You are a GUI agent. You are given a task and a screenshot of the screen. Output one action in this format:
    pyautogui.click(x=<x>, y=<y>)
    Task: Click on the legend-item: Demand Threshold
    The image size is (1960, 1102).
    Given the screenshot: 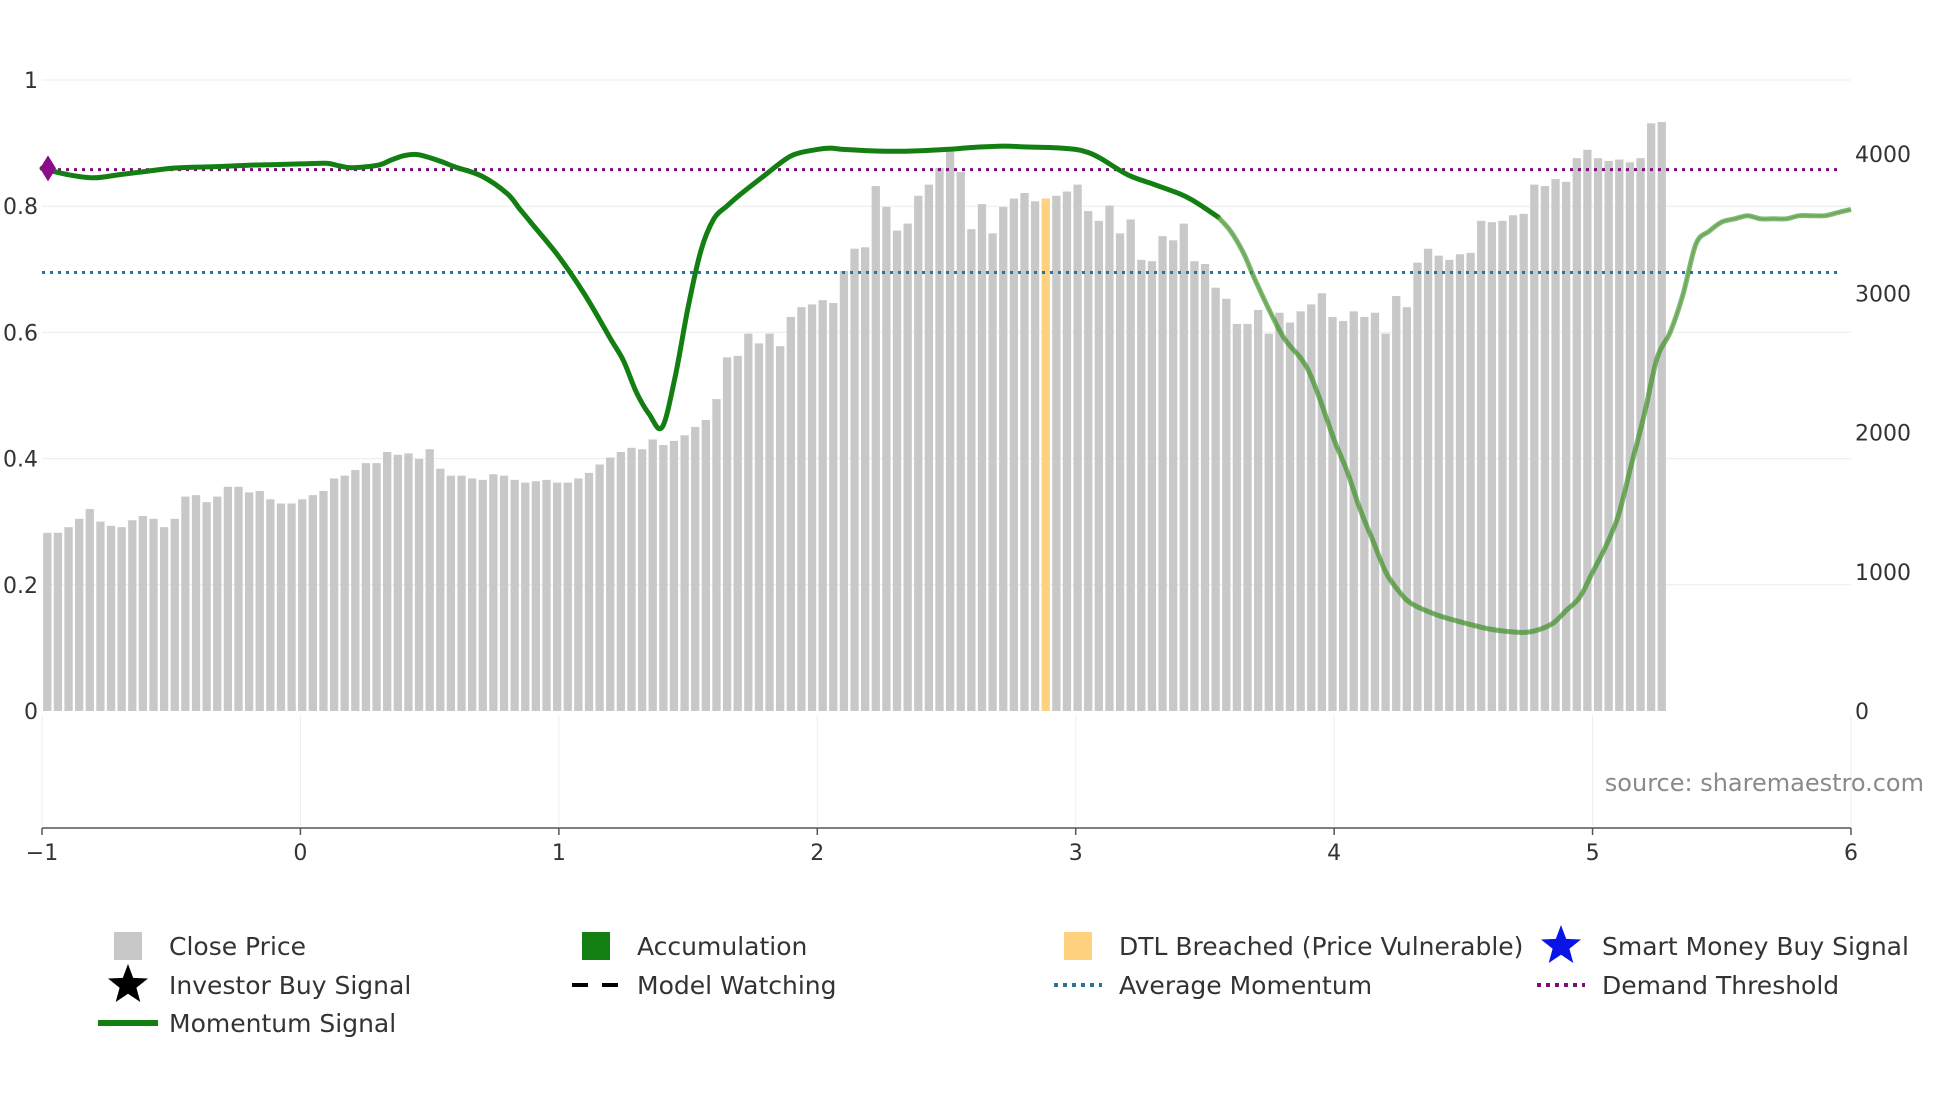 What is the action you would take?
    pyautogui.click(x=1688, y=985)
    